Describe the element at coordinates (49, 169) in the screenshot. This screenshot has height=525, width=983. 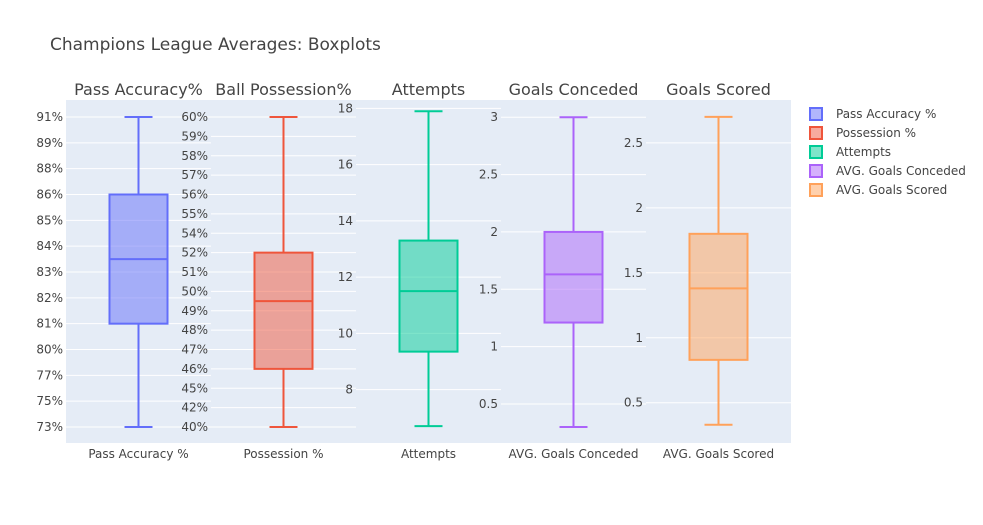
I see `y-tick-label: 88%` at that location.